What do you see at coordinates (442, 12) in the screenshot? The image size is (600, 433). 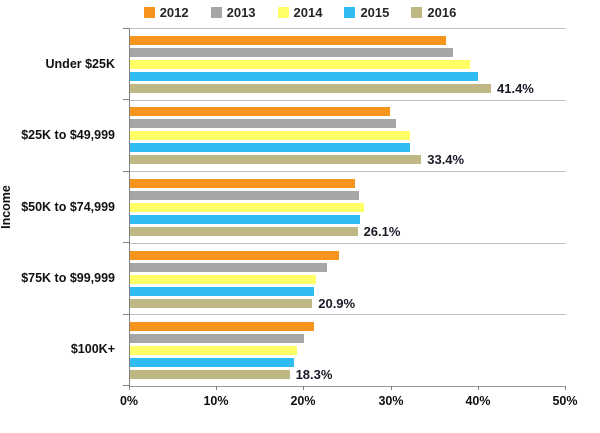 I see `legend-label: 2016` at bounding box center [442, 12].